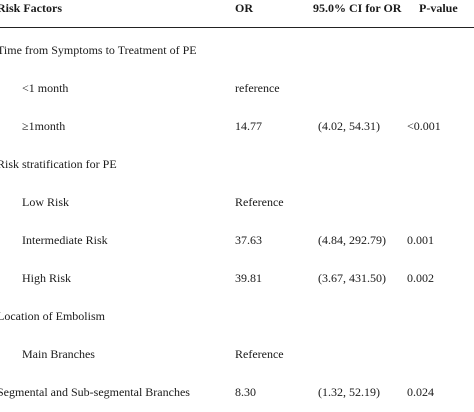 Image resolution: width=474 pixels, height=412 pixels. Describe the element at coordinates (420, 392) in the screenshot. I see `p-value-cell: 0.024` at that location.